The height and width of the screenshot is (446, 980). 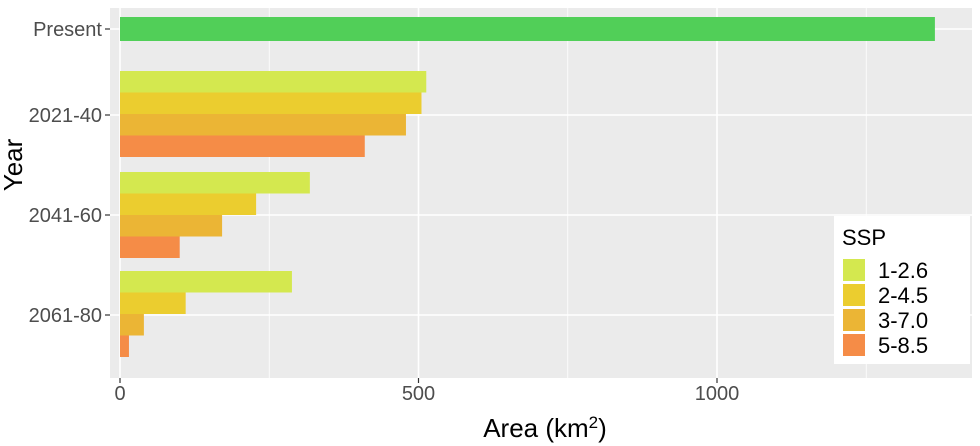 What do you see at coordinates (65, 216) in the screenshot?
I see `y-tick-label: 2041-60` at bounding box center [65, 216].